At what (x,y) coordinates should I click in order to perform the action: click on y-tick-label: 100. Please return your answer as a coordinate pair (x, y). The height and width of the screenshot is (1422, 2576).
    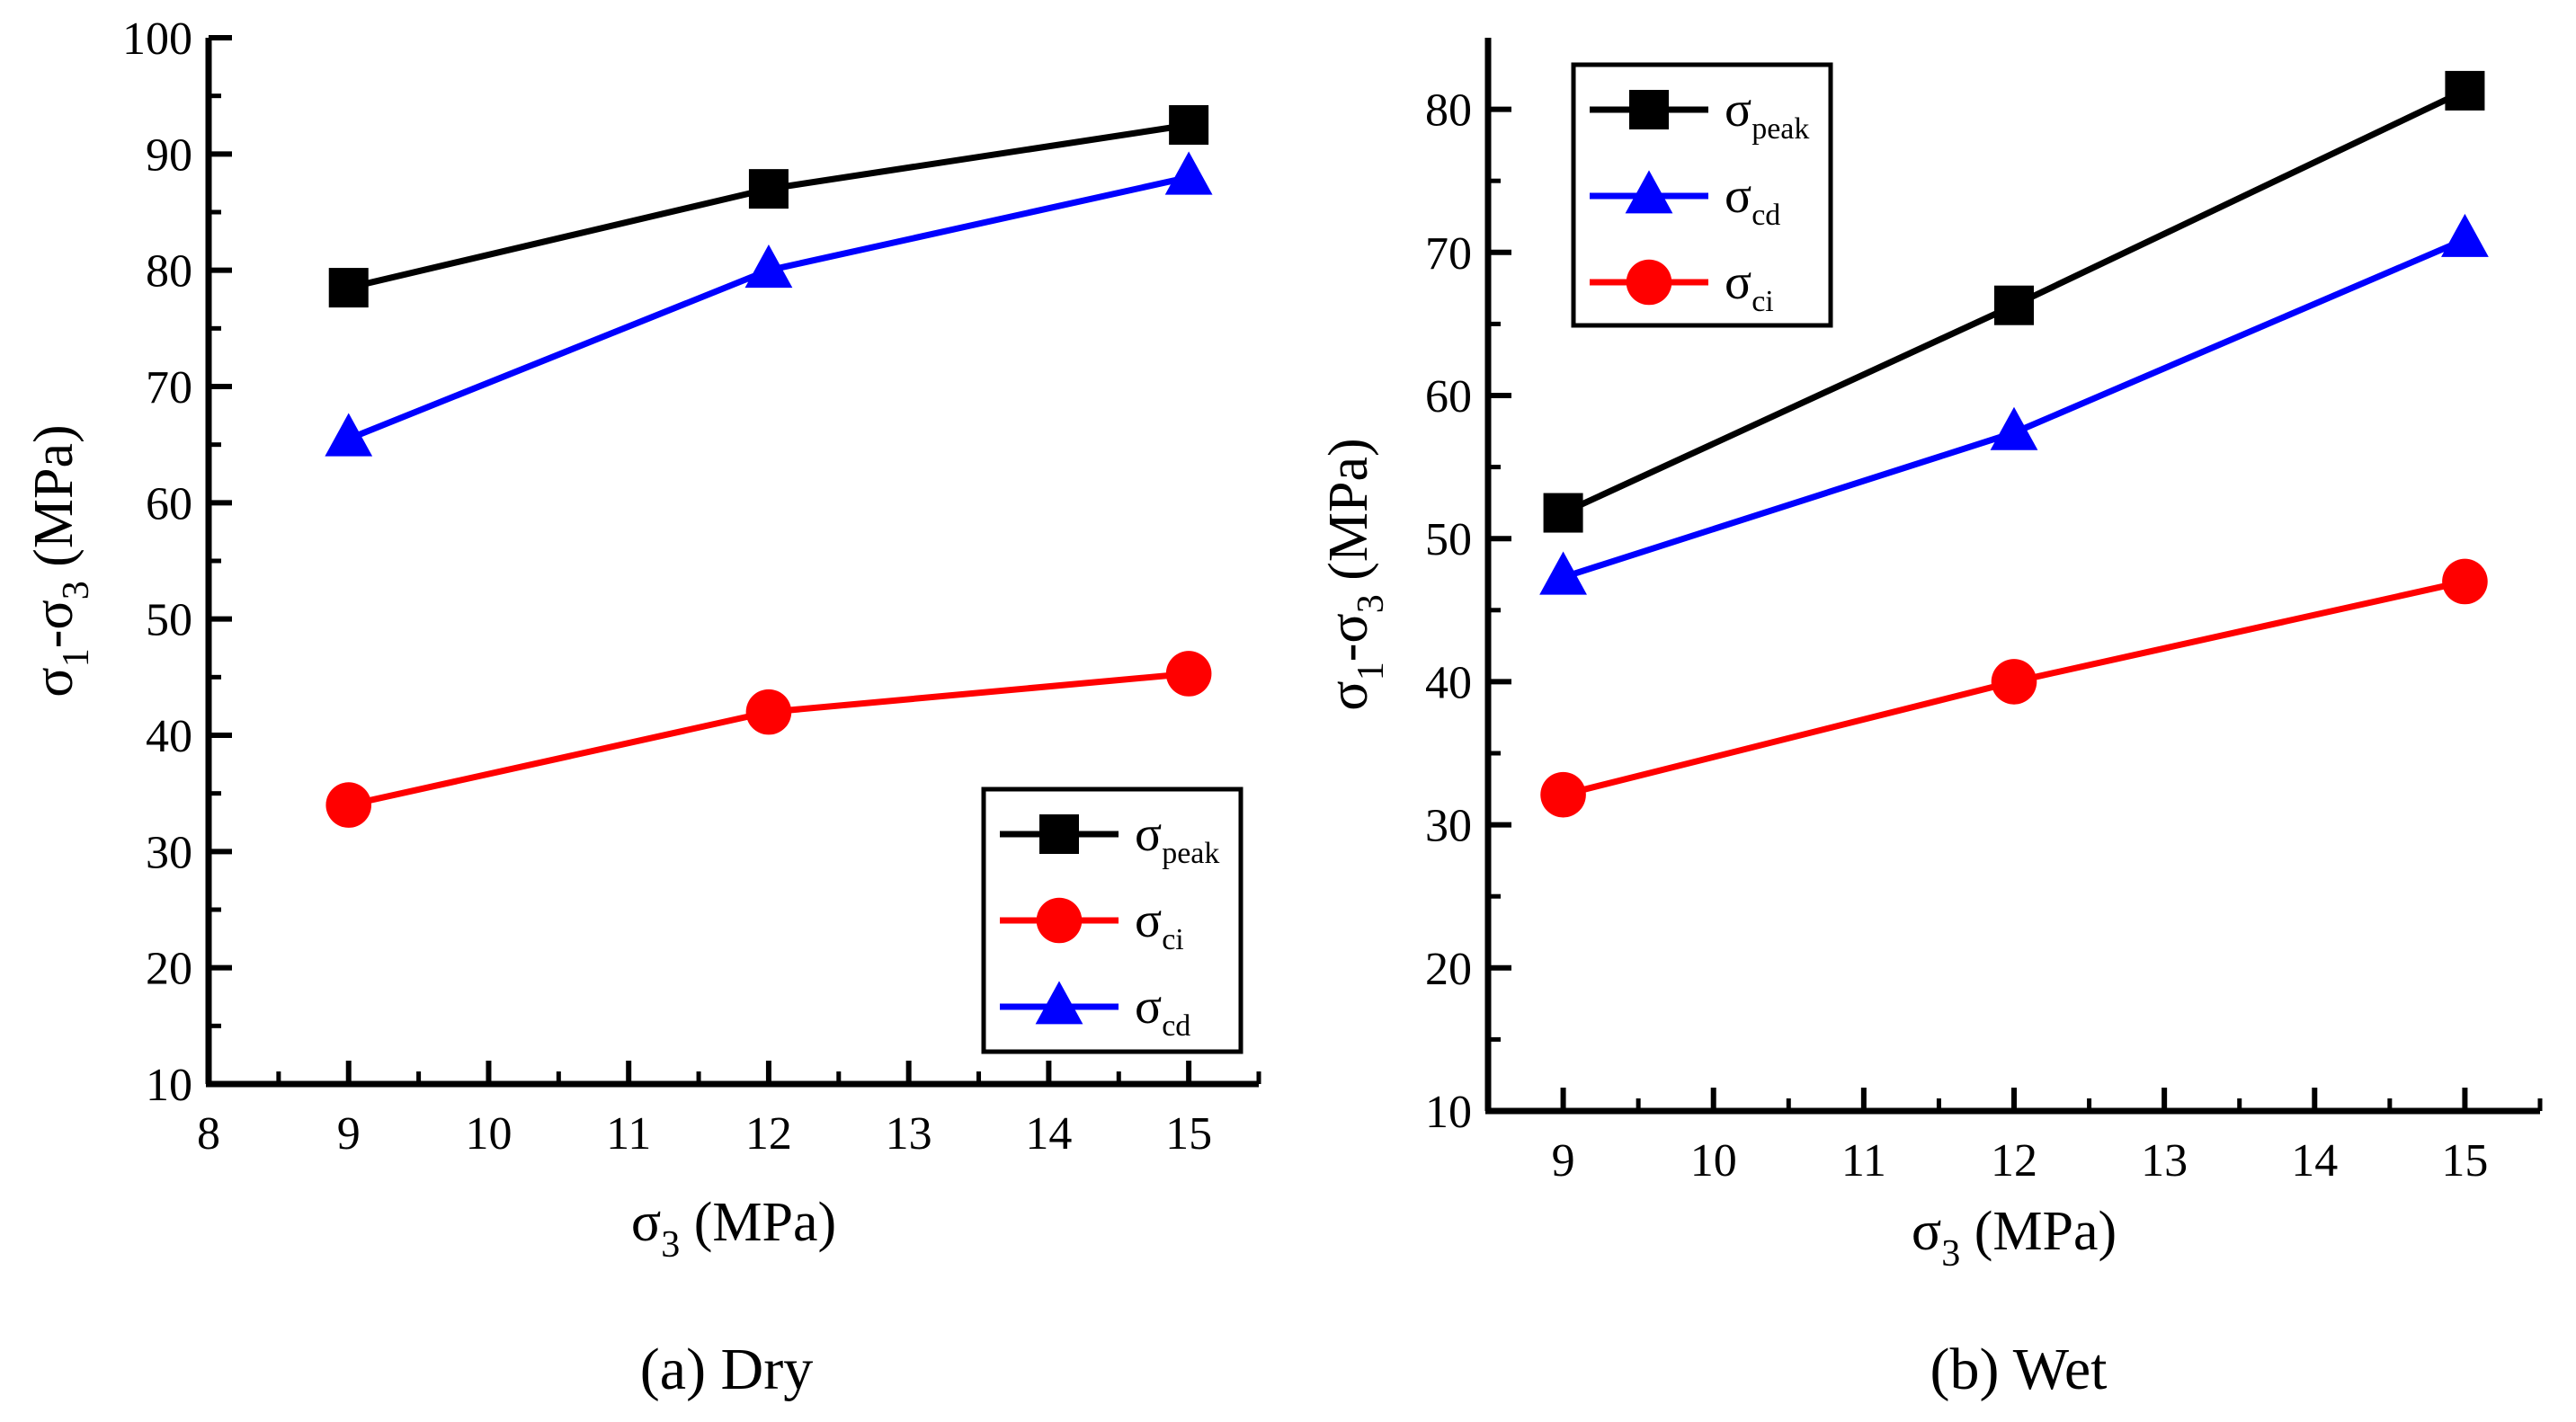
    Looking at the image, I should click on (157, 39).